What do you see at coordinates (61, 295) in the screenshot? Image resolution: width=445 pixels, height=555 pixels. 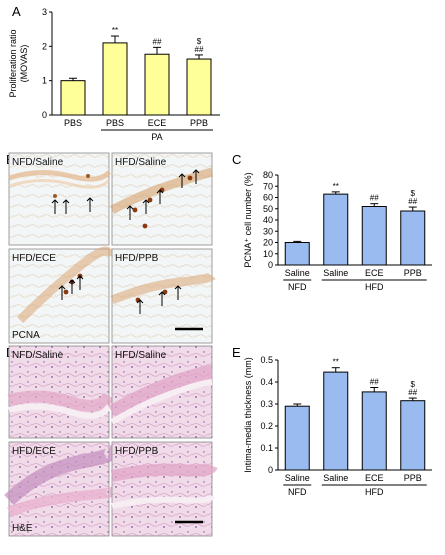 I see `micrograph-b-hfd-ece: HFD/ECE PCNA` at bounding box center [61, 295].